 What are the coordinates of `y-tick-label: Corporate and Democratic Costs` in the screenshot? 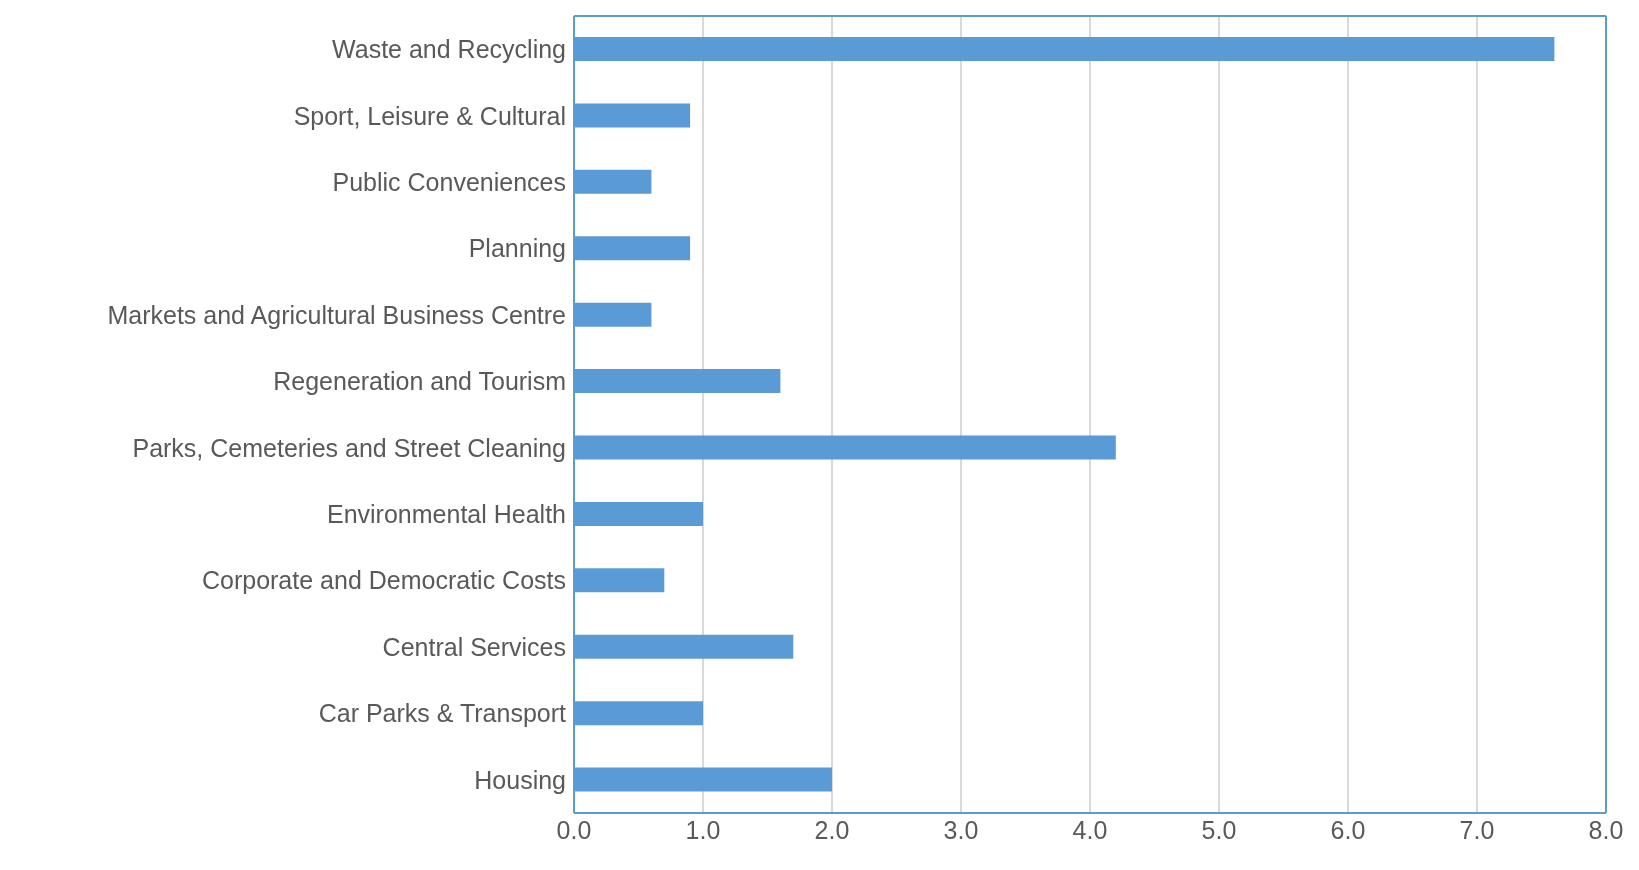 It's located at (383, 580).